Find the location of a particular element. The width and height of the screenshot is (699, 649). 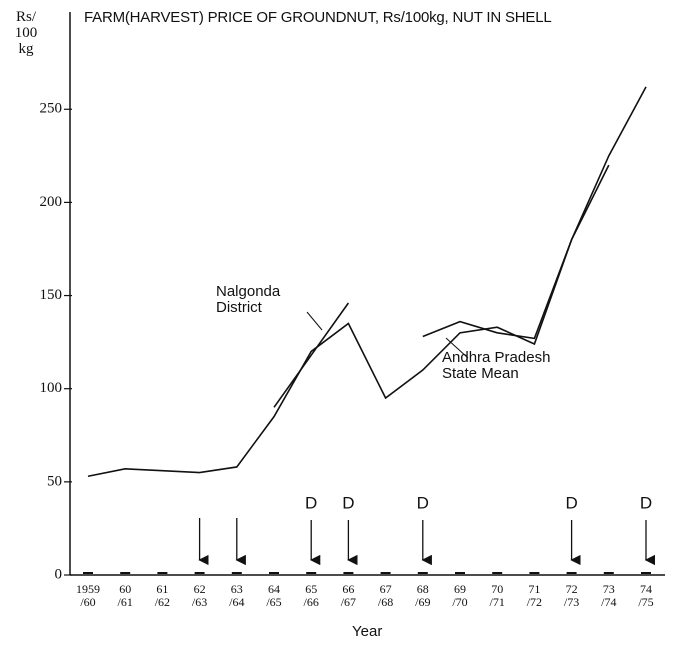

y-tick-label: 200 is located at coordinates (51, 202).